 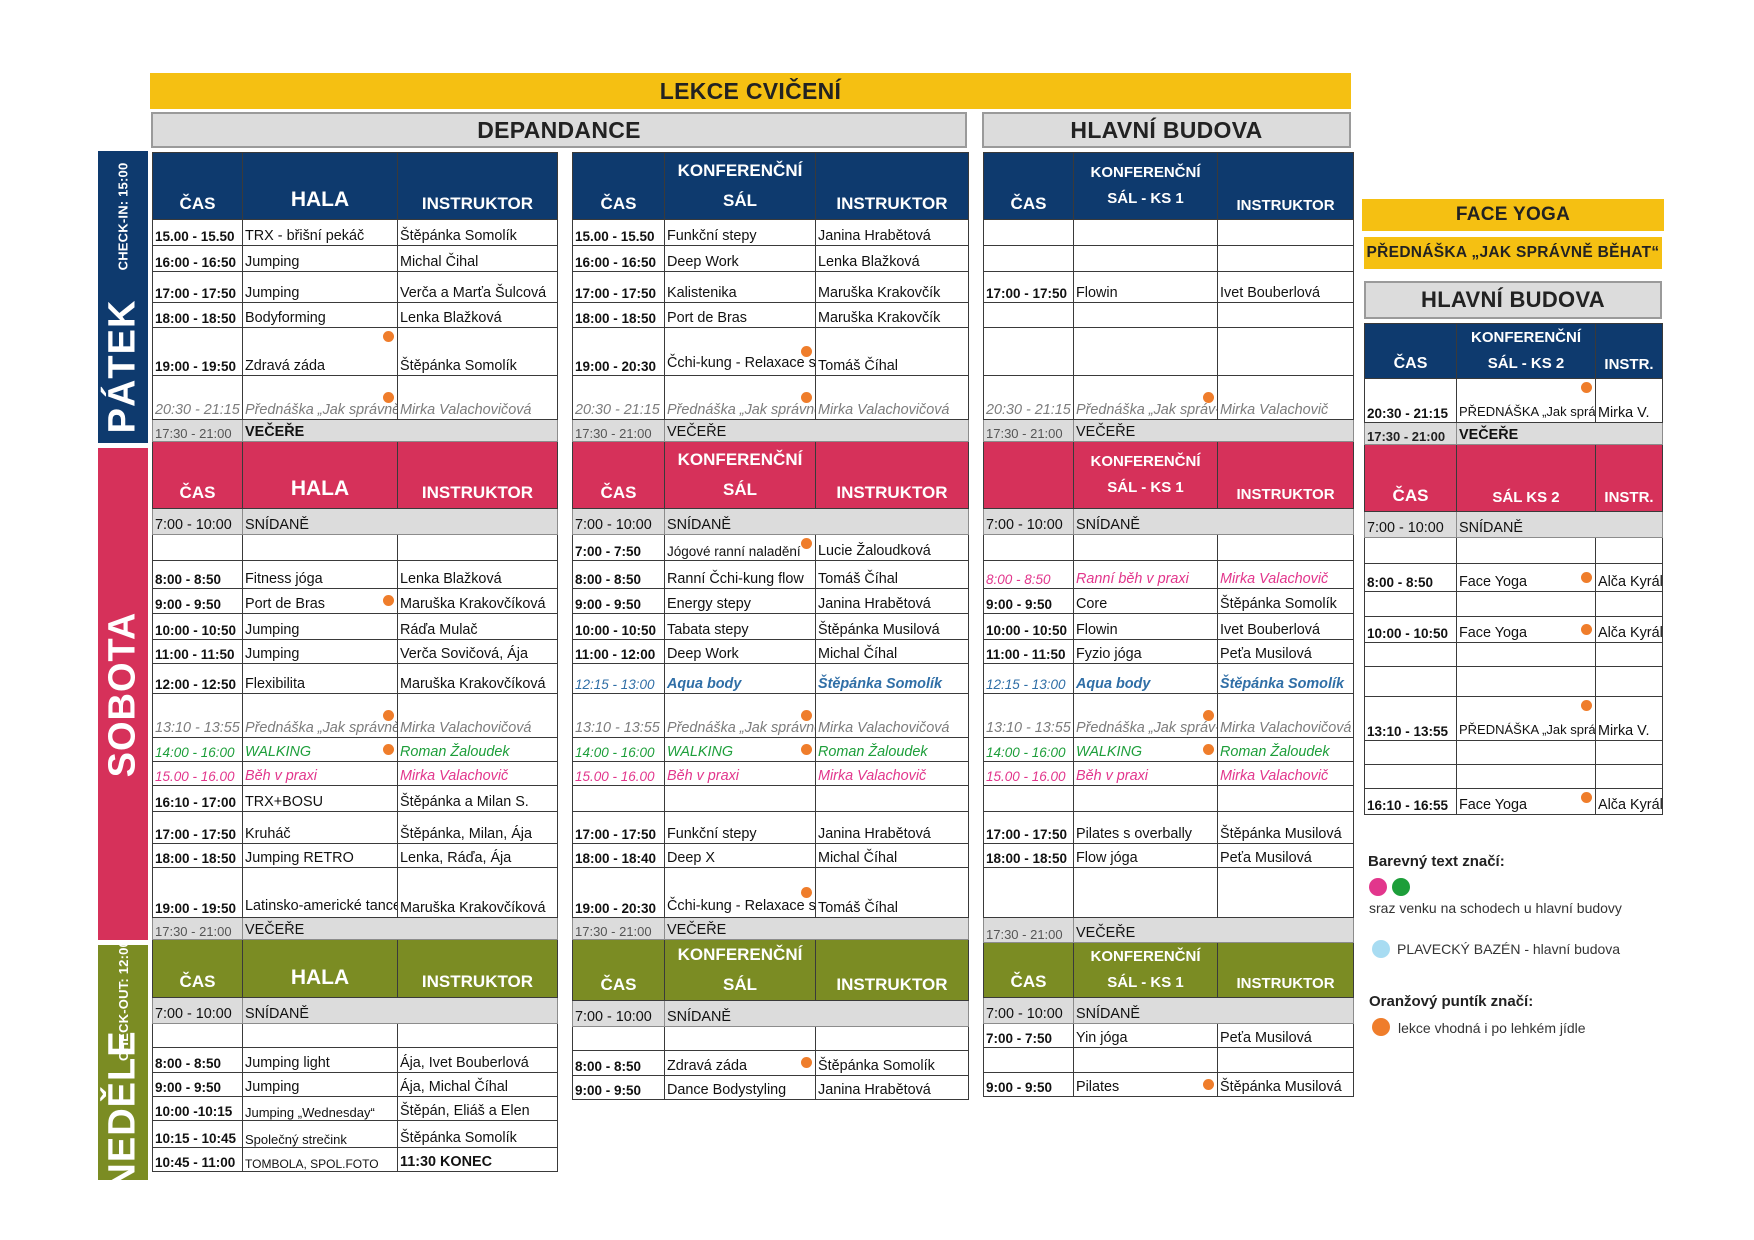 What do you see at coordinates (477, 1159) in the screenshot?
I see `cell-instructor: 11:30 KONEC` at bounding box center [477, 1159].